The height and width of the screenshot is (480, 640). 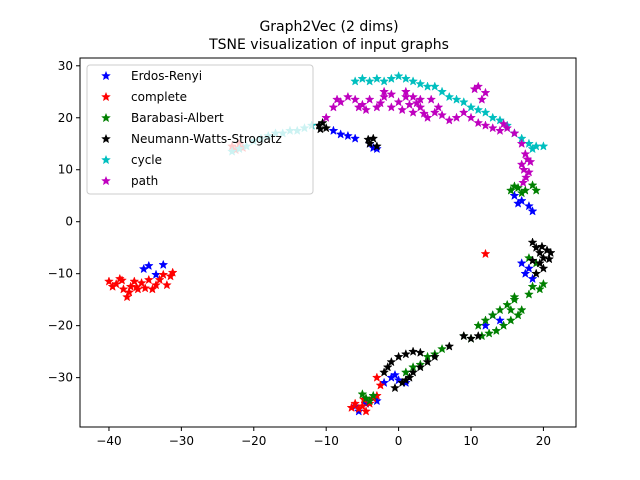 What do you see at coordinates (326, 441) in the screenshot?
I see `x-tick-label: −10` at bounding box center [326, 441].